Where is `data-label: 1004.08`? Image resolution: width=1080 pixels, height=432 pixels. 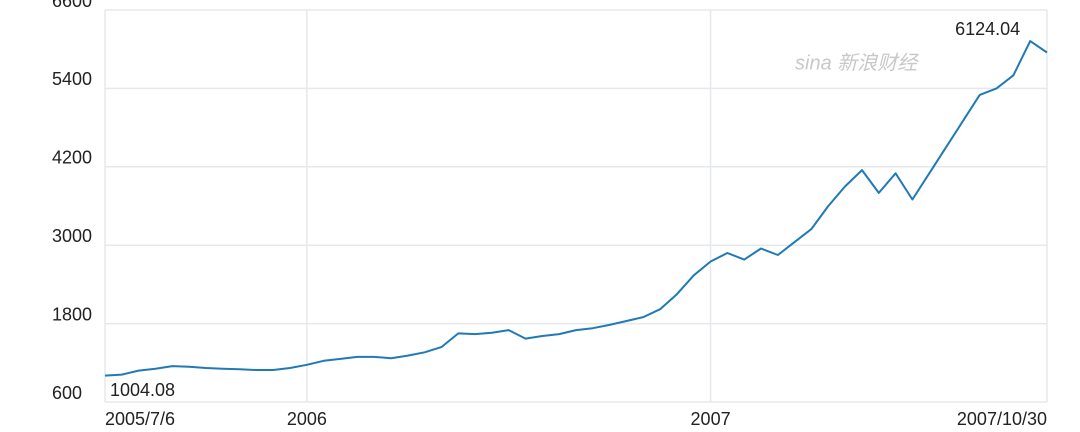
data-label: 1004.08 is located at coordinates (142, 390).